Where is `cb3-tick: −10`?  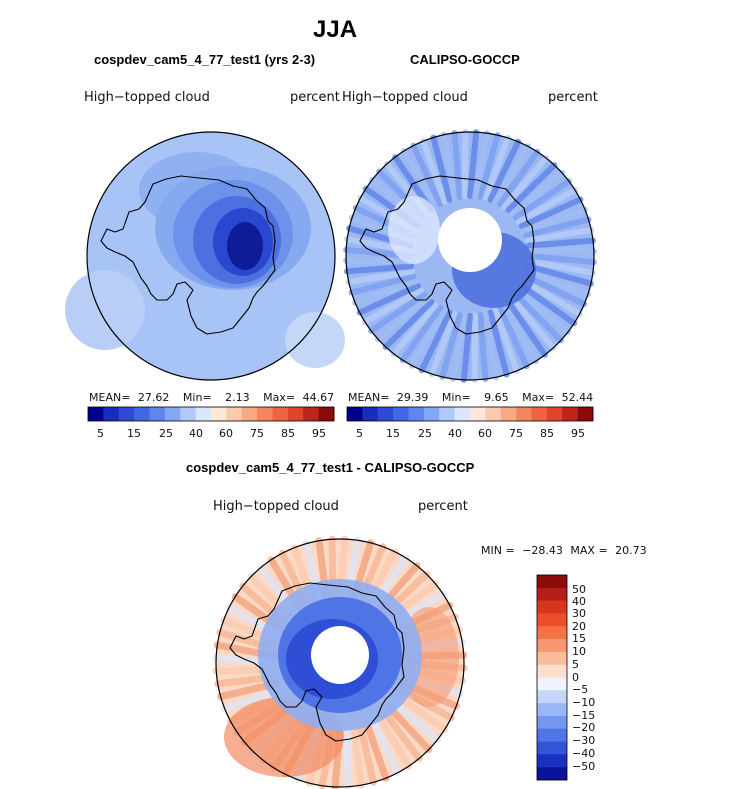
cb3-tick: −10 is located at coordinates (584, 702).